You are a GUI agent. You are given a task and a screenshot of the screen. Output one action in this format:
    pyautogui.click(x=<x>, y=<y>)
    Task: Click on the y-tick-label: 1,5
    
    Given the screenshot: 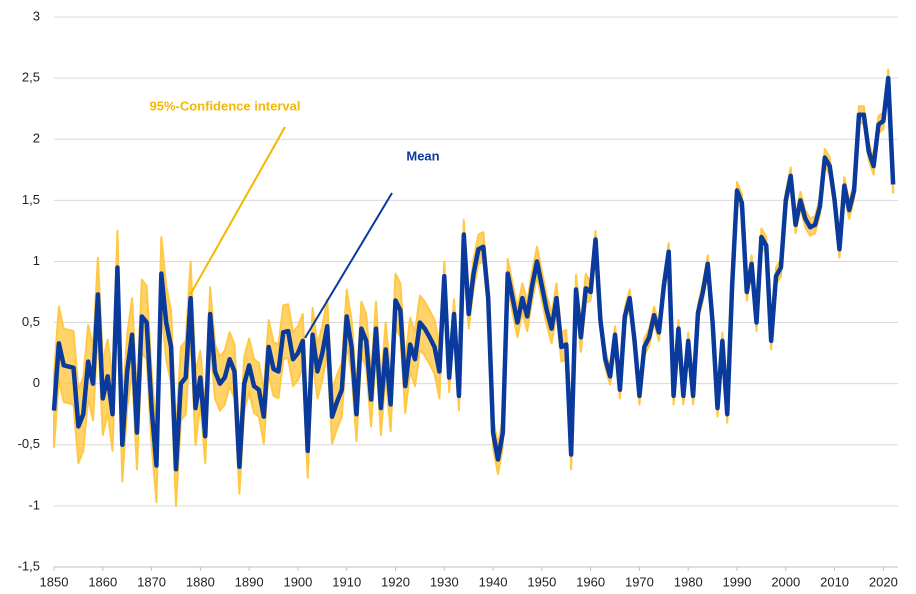 What is the action you would take?
    pyautogui.click(x=31, y=199)
    